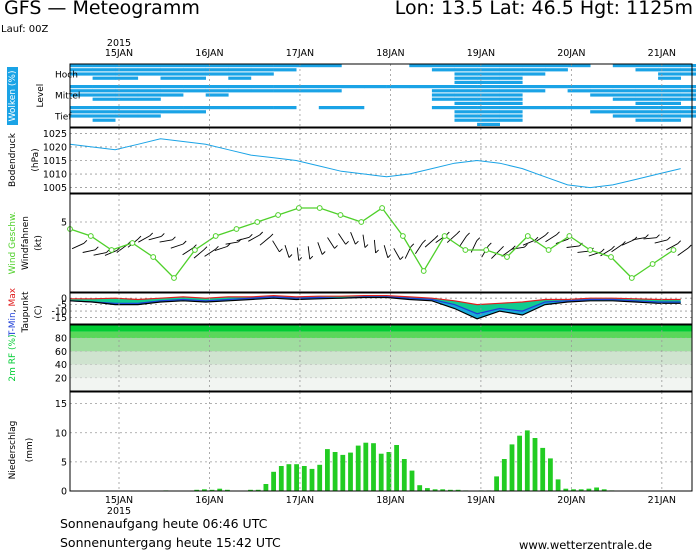  What do you see at coordinates (62, 305) in the screenshot?
I see `temp-tick-label: -5` at bounding box center [62, 305].